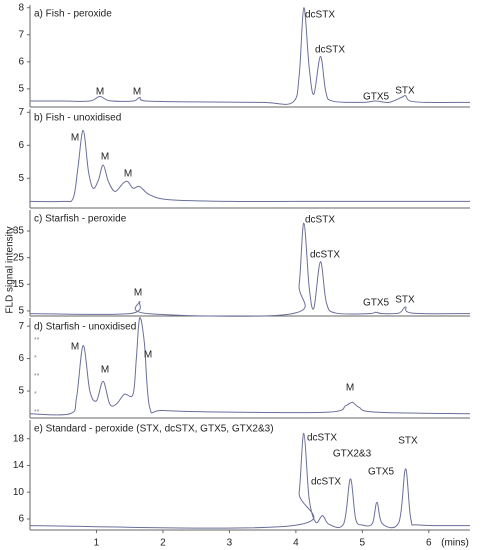  I want to click on panel-title: a) Fish - peroxide, so click(73, 14).